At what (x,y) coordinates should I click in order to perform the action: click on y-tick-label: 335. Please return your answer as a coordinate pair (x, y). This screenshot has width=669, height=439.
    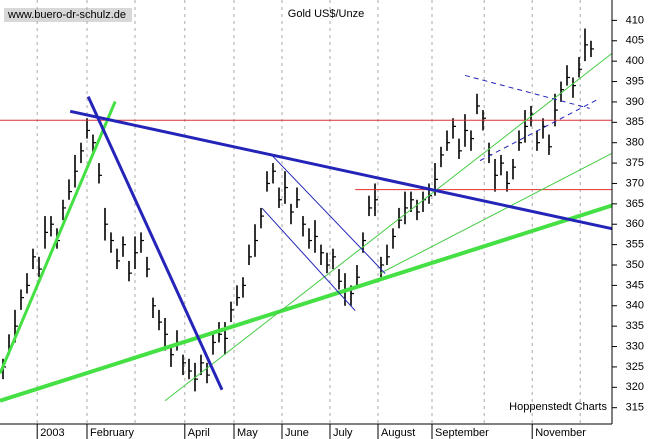
    Looking at the image, I should click on (635, 326).